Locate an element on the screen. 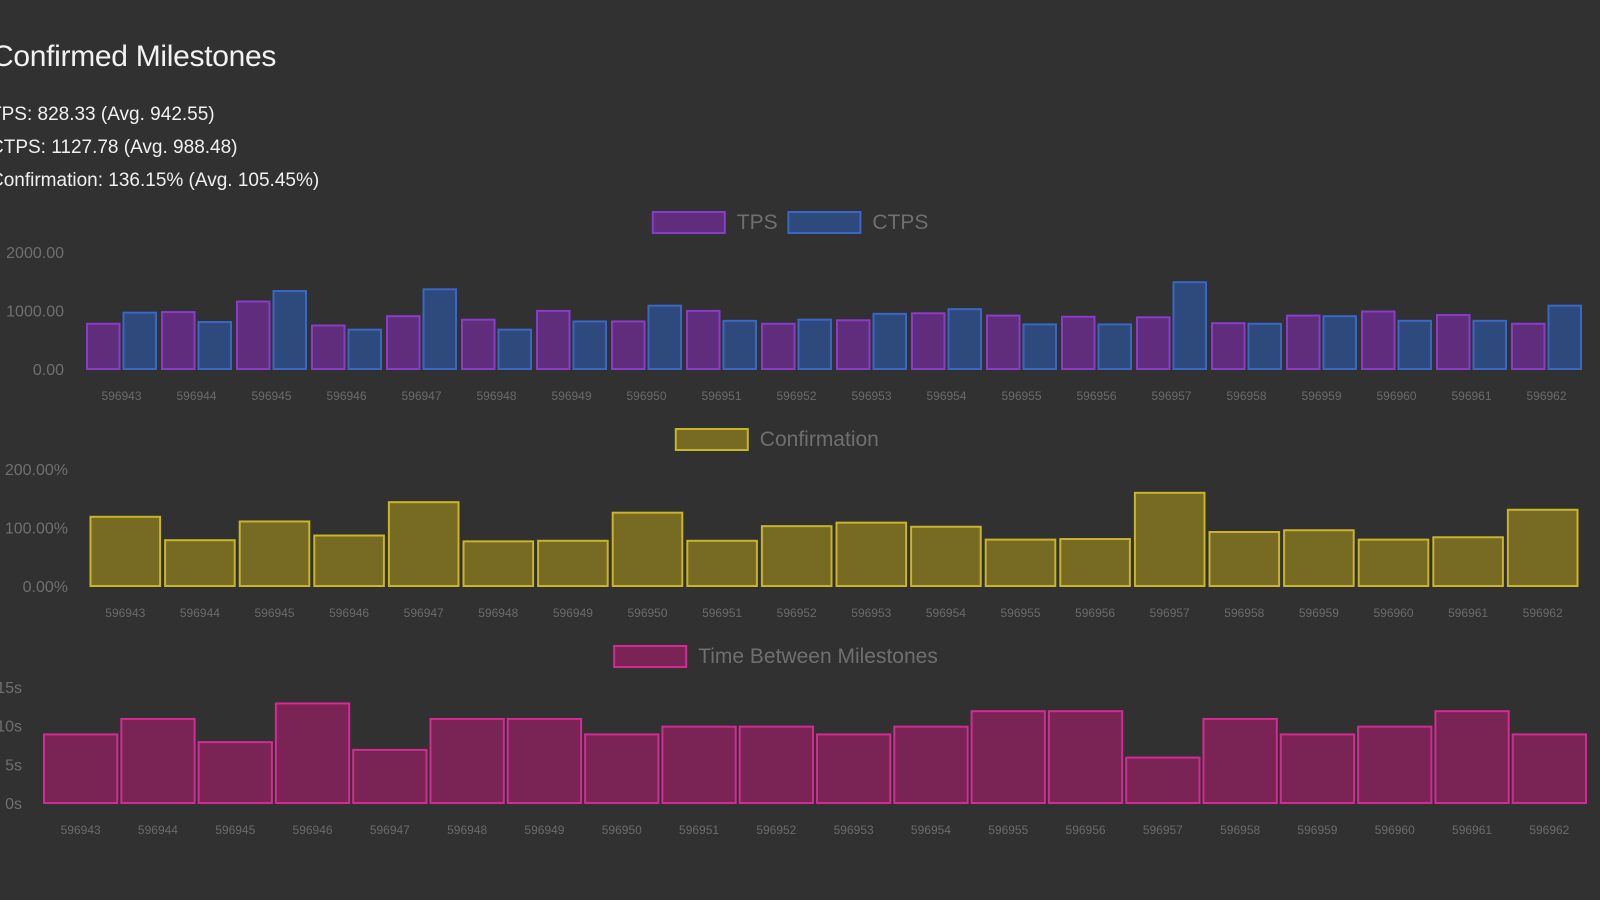 This screenshot has height=900, width=1600. legend-label-time-between-milestones: Time Between Milestones is located at coordinates (818, 656).